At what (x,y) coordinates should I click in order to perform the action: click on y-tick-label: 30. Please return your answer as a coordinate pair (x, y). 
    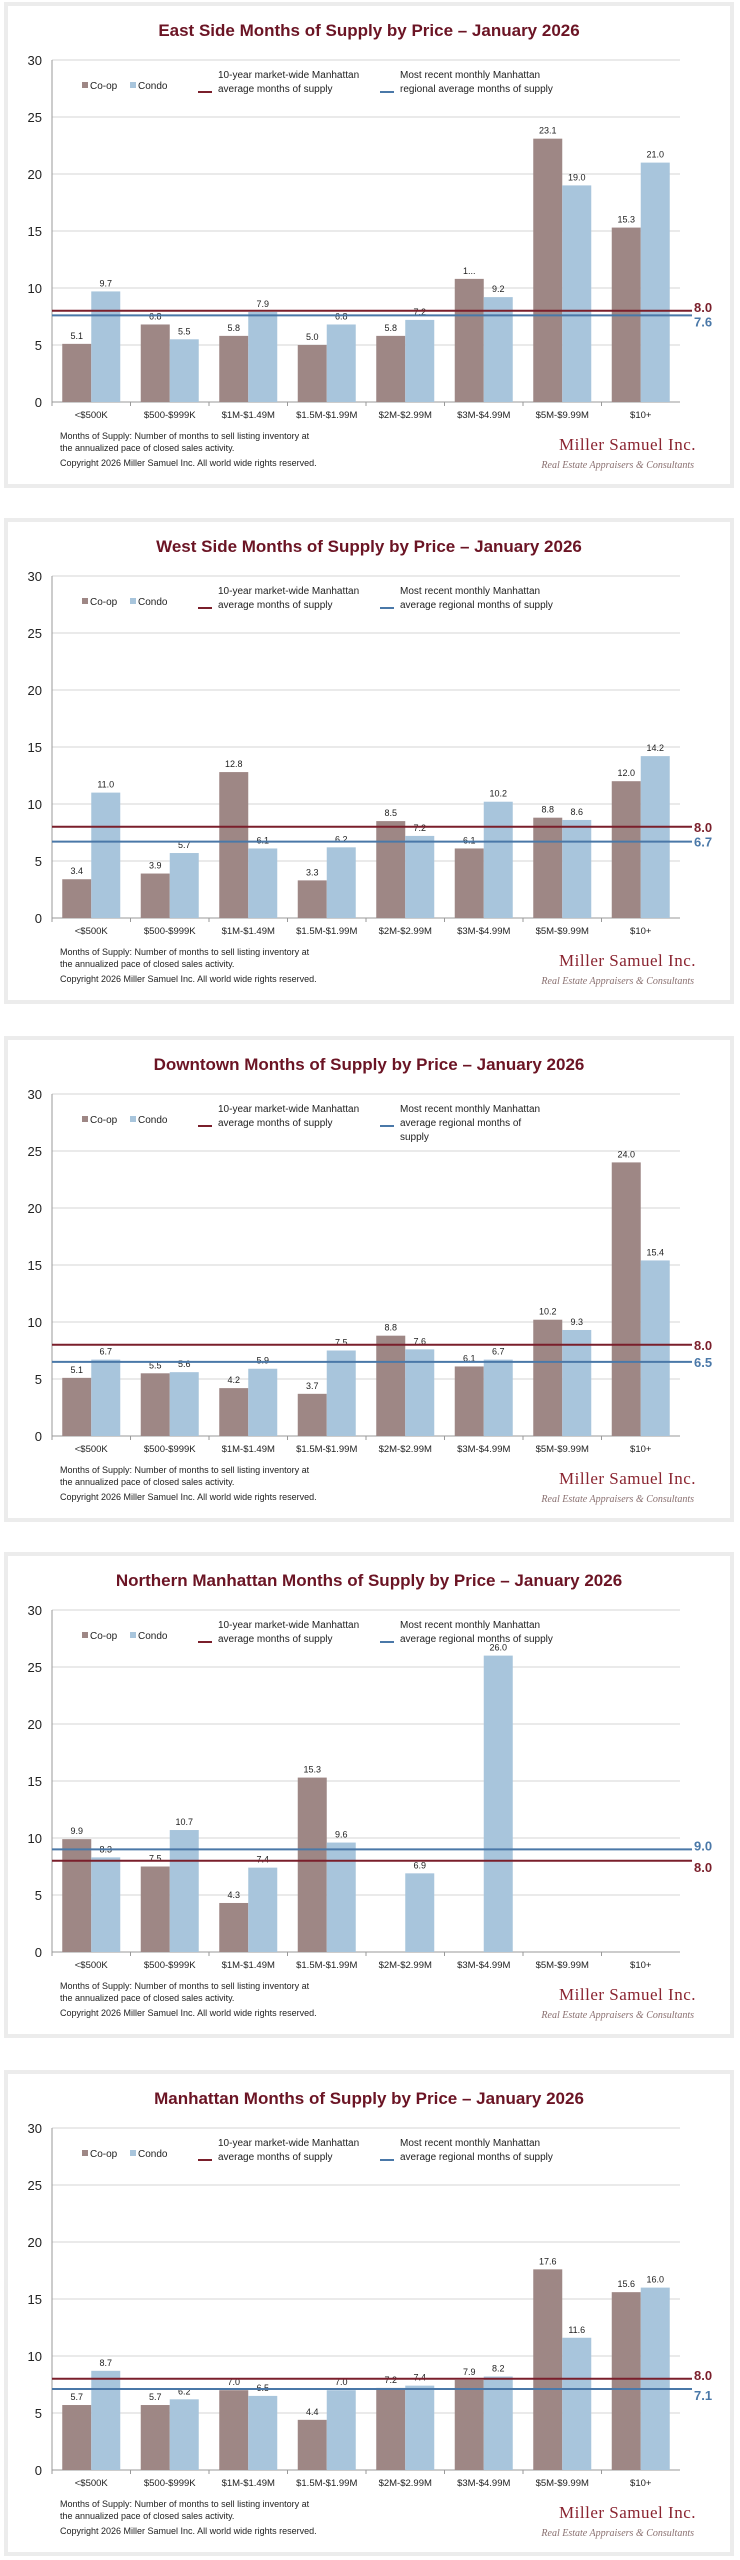
    Looking at the image, I should click on (35, 1094).